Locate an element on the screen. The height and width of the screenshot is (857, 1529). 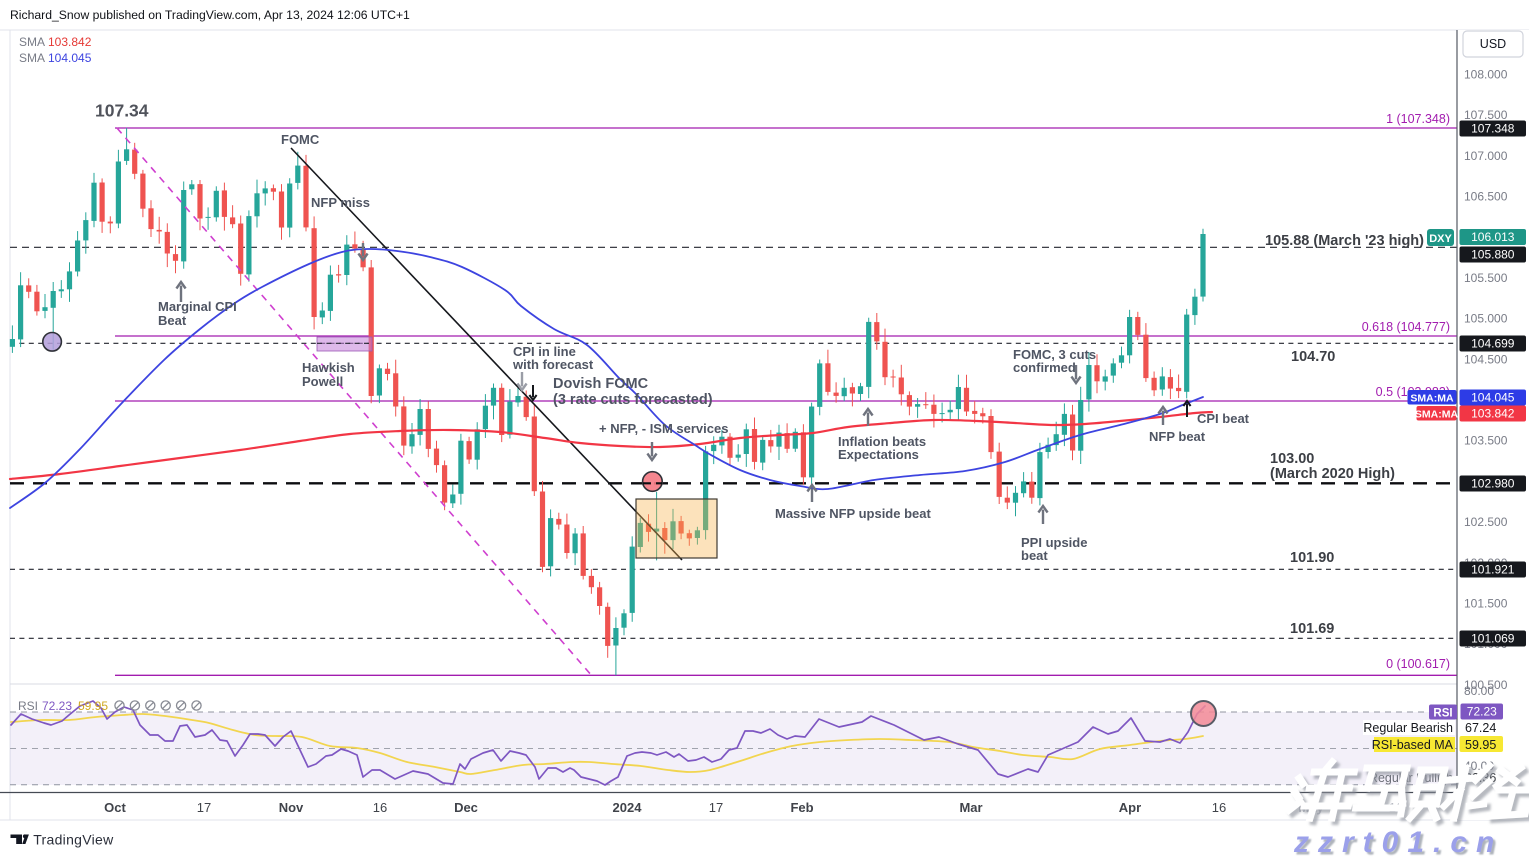
svg-text: (3 rate cuts forecasted) is located at coordinates (633, 400).